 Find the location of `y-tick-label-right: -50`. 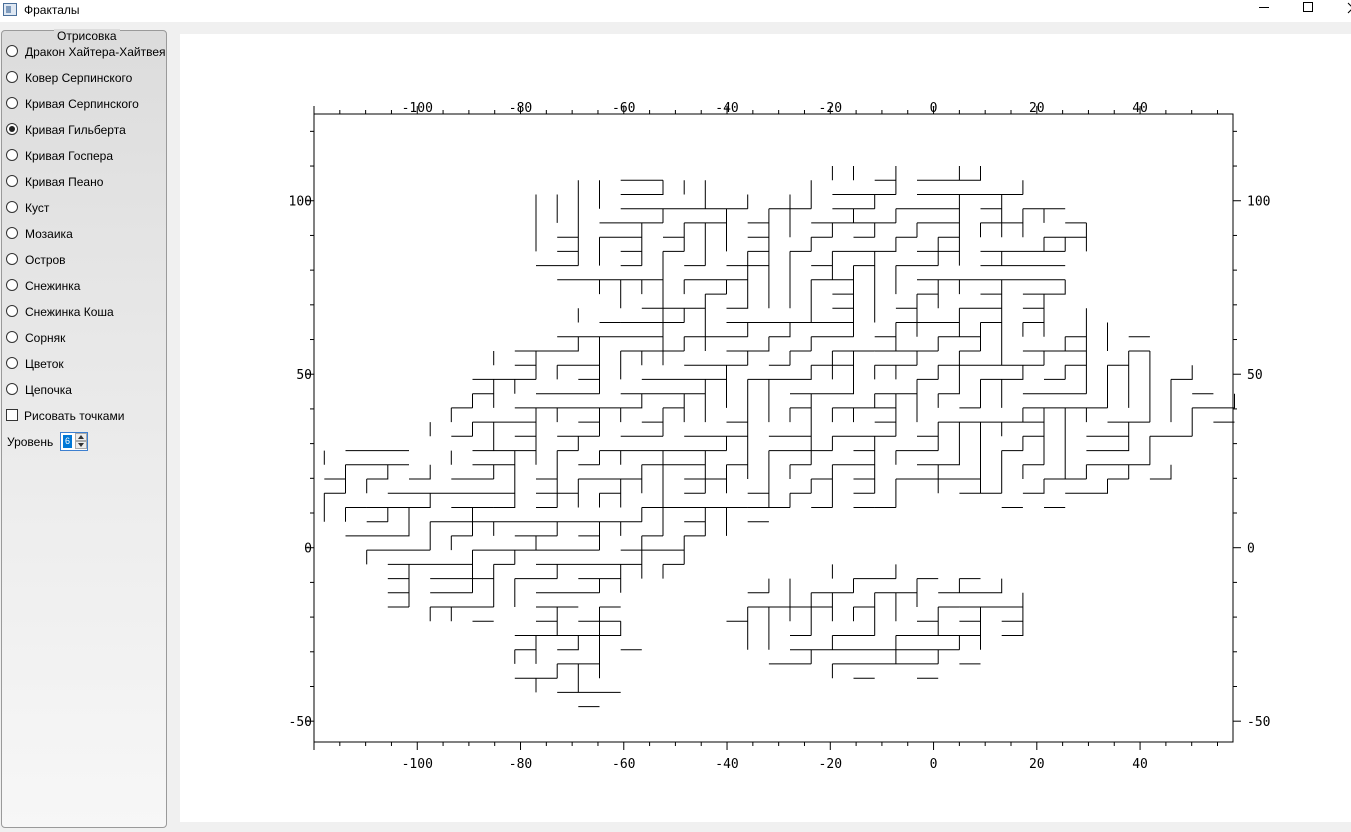

y-tick-label-right: -50 is located at coordinates (1258, 722).